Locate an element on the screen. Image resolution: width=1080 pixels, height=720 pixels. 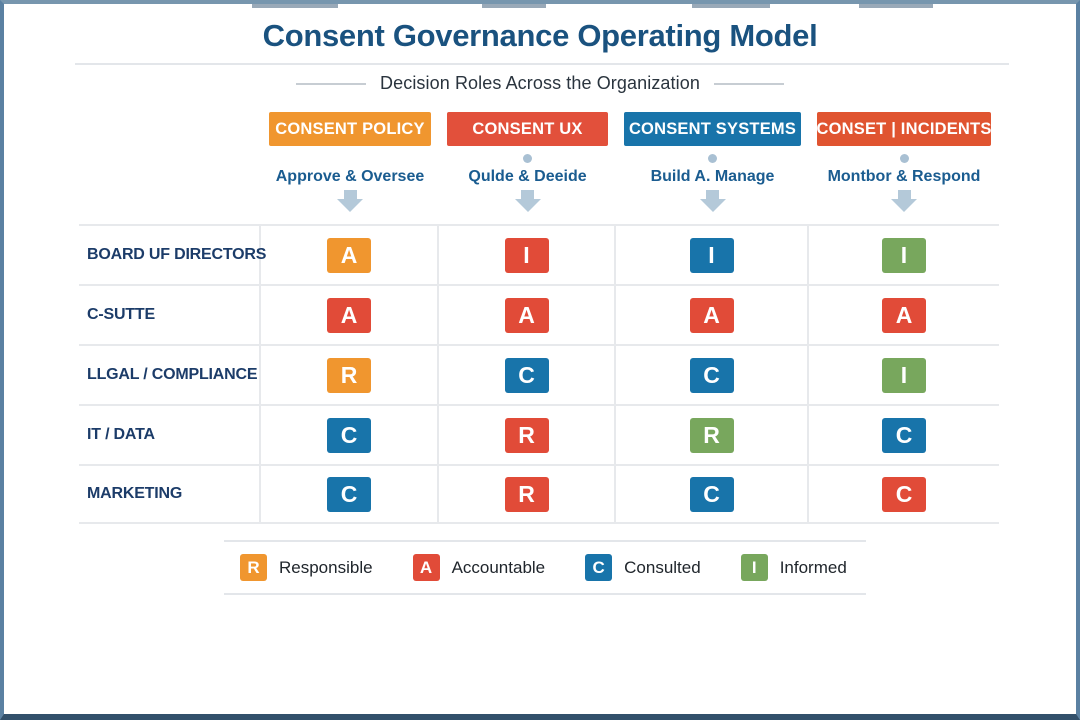
column-role-consent-incidents: Montbor & Respond is located at coordinates (904, 182).